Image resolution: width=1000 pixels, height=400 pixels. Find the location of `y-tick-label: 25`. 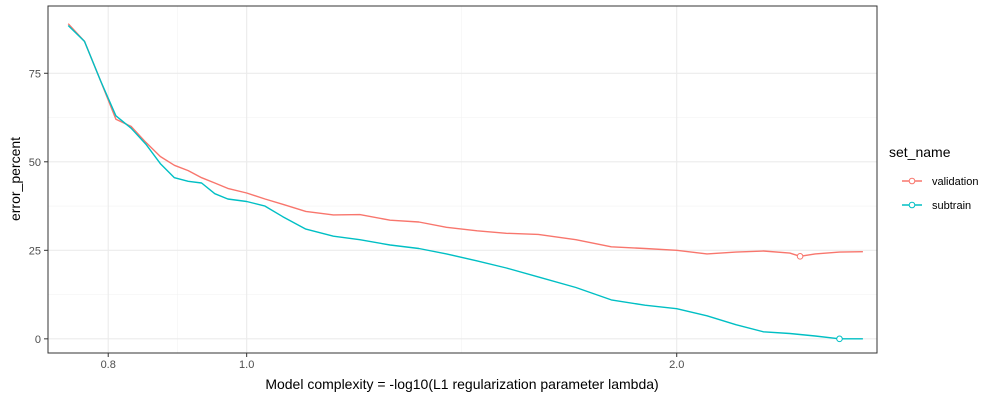

y-tick-label: 25 is located at coordinates (35, 251).